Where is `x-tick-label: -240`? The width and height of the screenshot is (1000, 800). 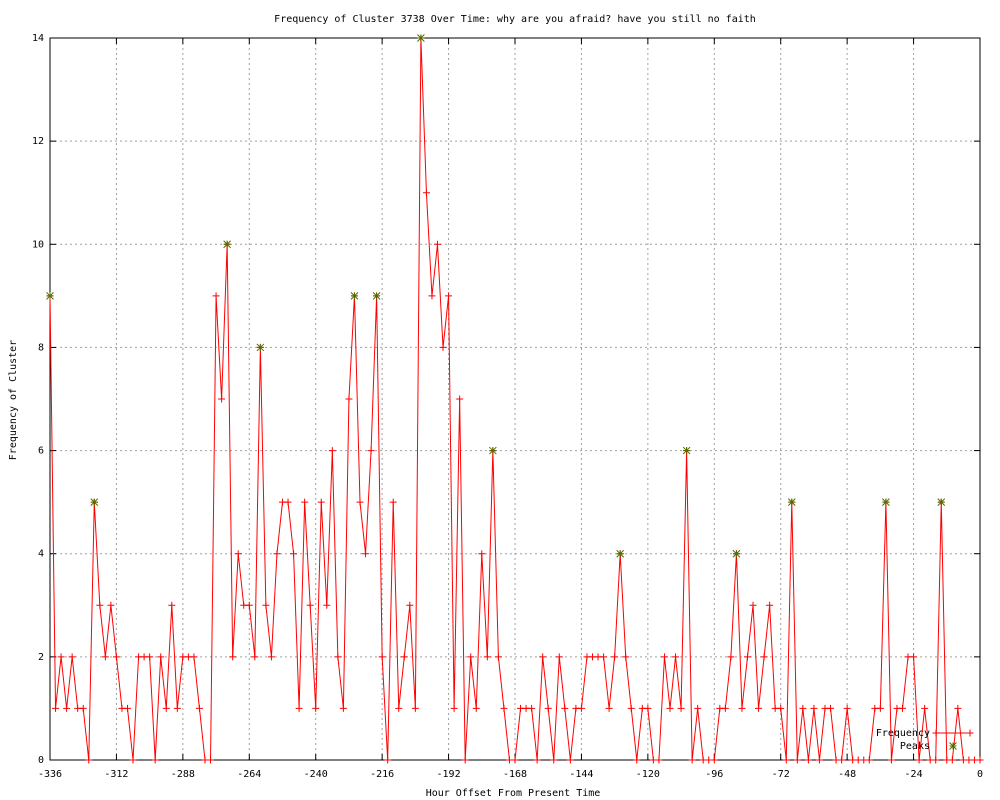 x-tick-label: -240 is located at coordinates (316, 774).